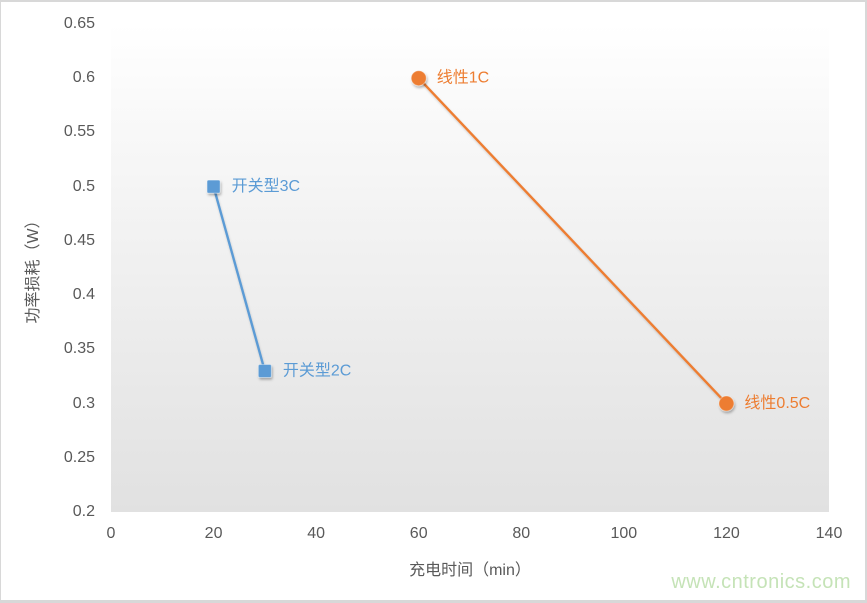 The height and width of the screenshot is (603, 867). I want to click on y-axis-tick-label: 0.65, so click(79, 23).